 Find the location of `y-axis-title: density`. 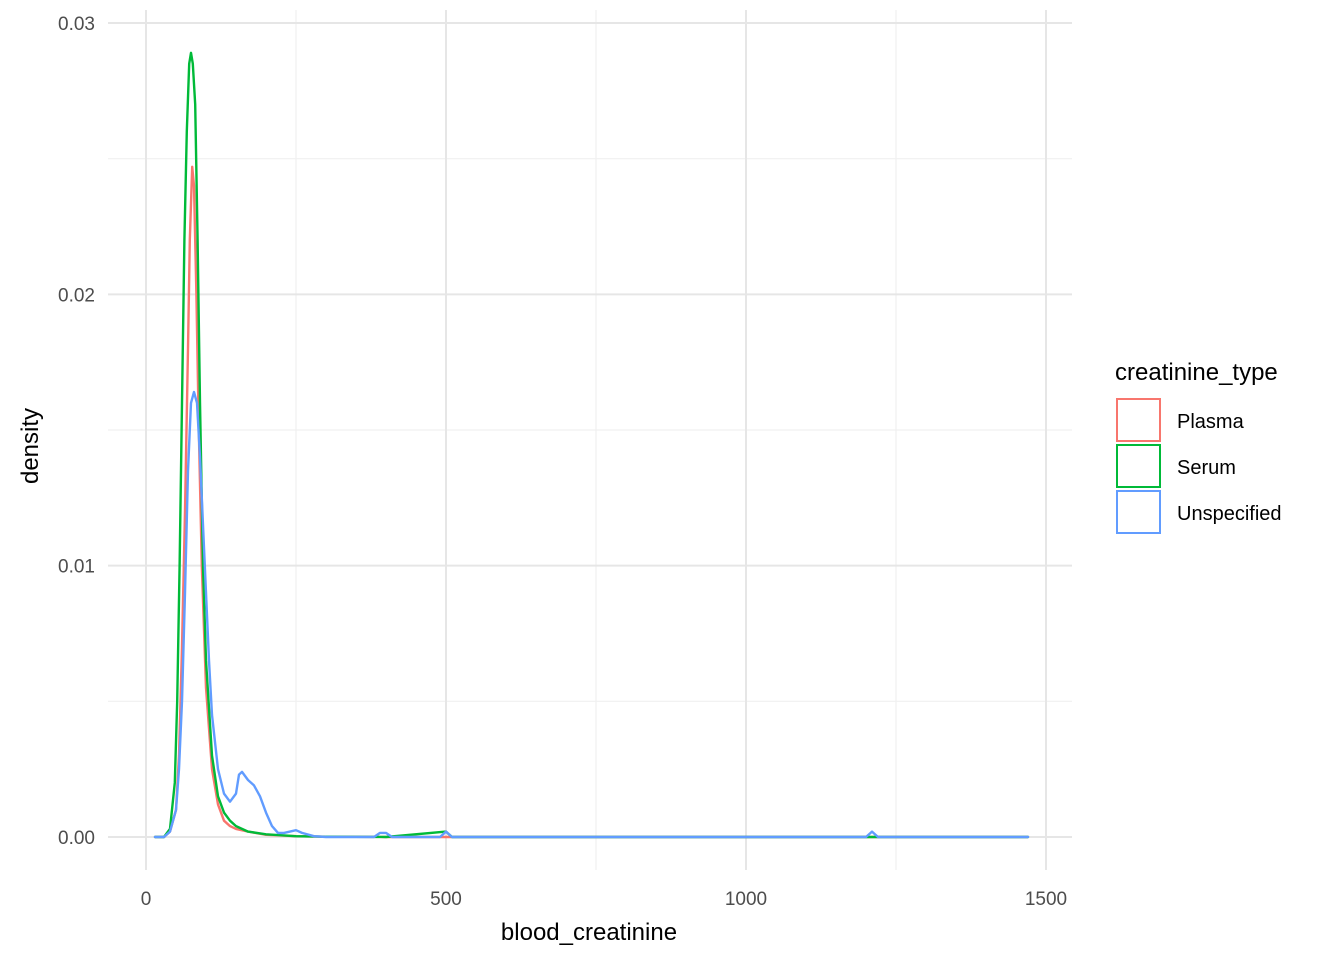

y-axis-title: density is located at coordinates (30, 446).